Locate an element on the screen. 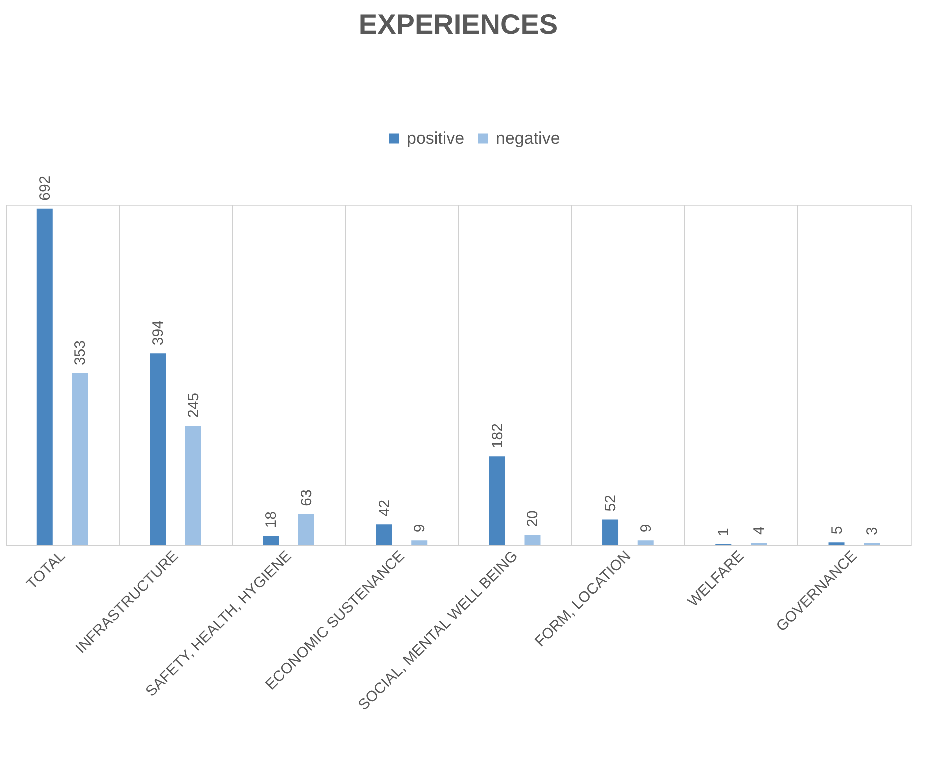  chart-title: EXPERIENCES is located at coordinates (458, 24).